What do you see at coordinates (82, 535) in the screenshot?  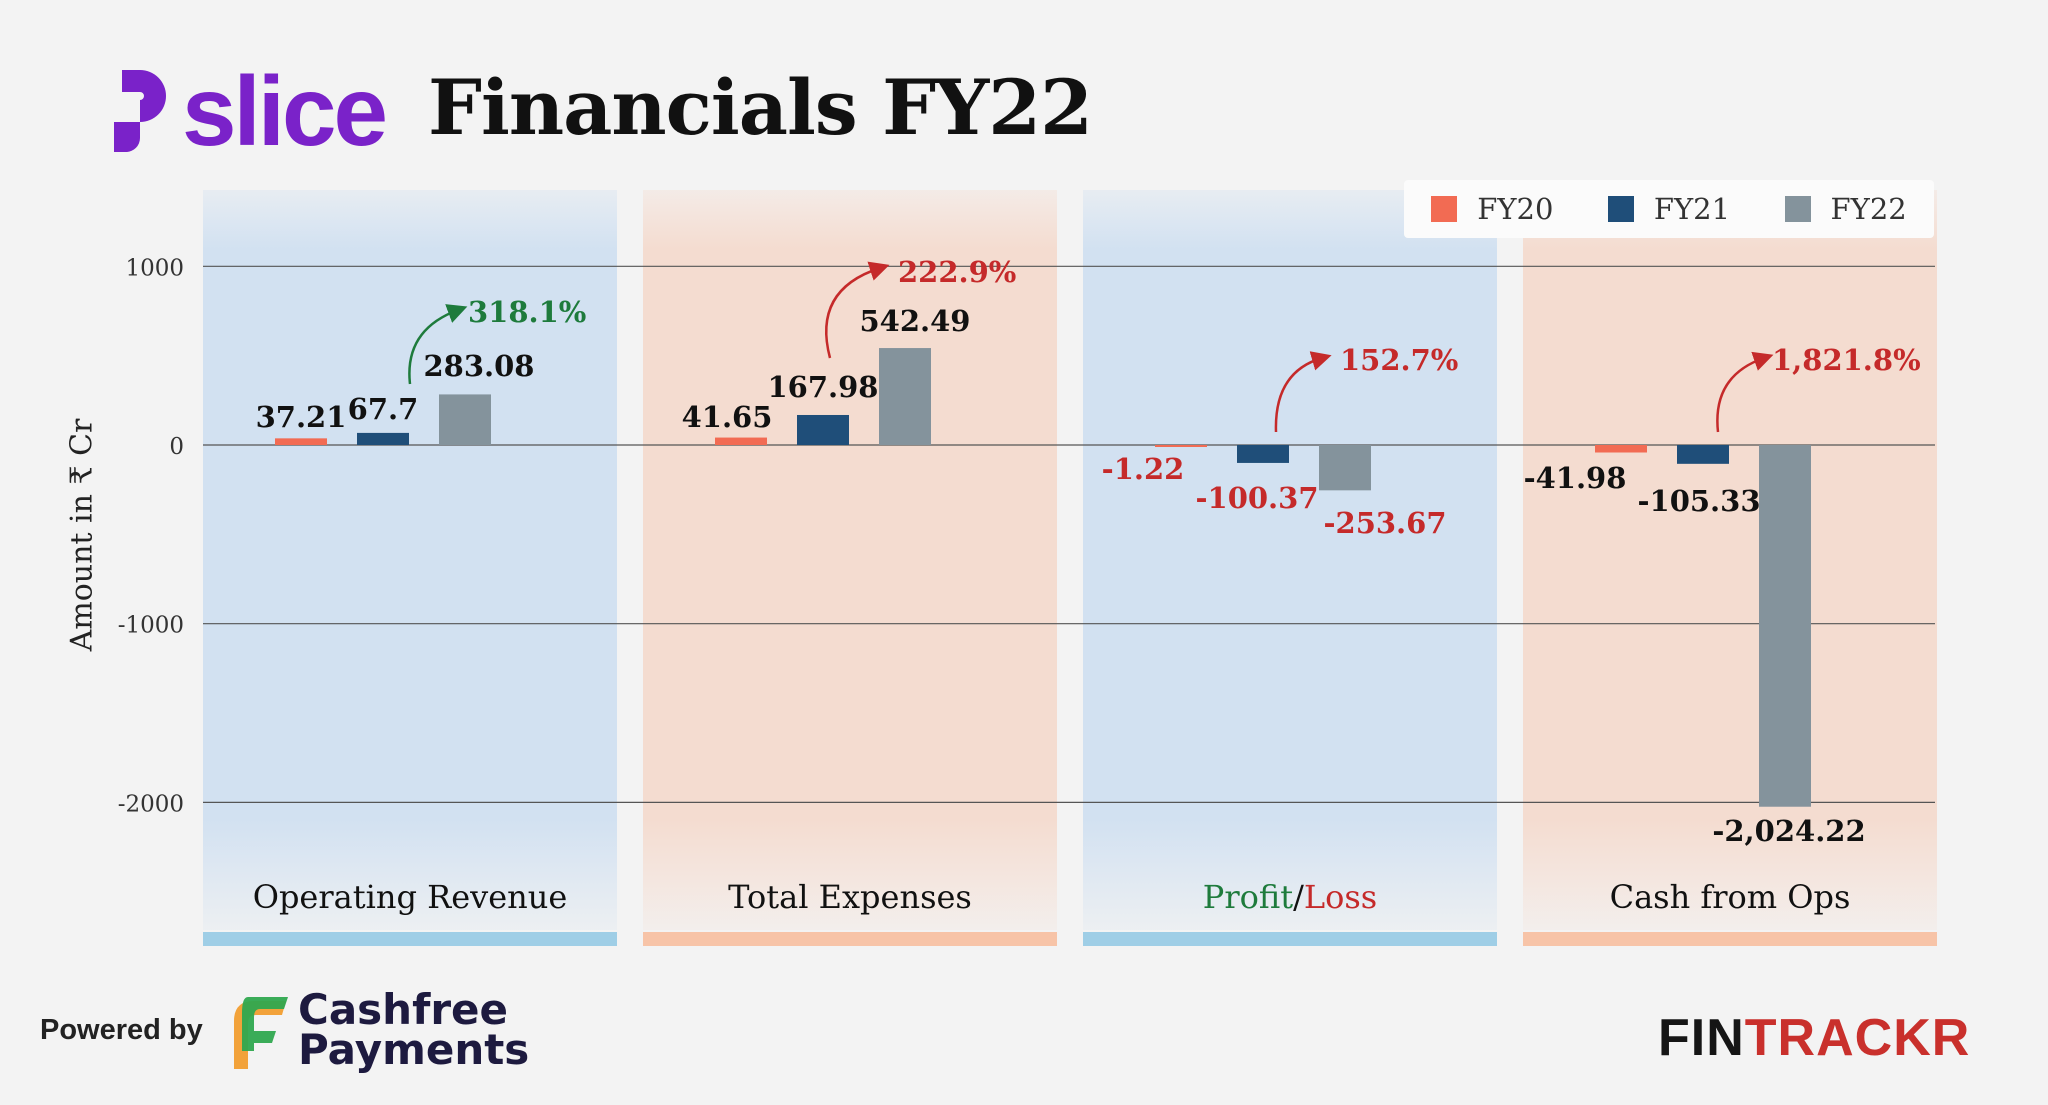 I see `y-axis-label: Amount in ₹ Cr` at bounding box center [82, 535].